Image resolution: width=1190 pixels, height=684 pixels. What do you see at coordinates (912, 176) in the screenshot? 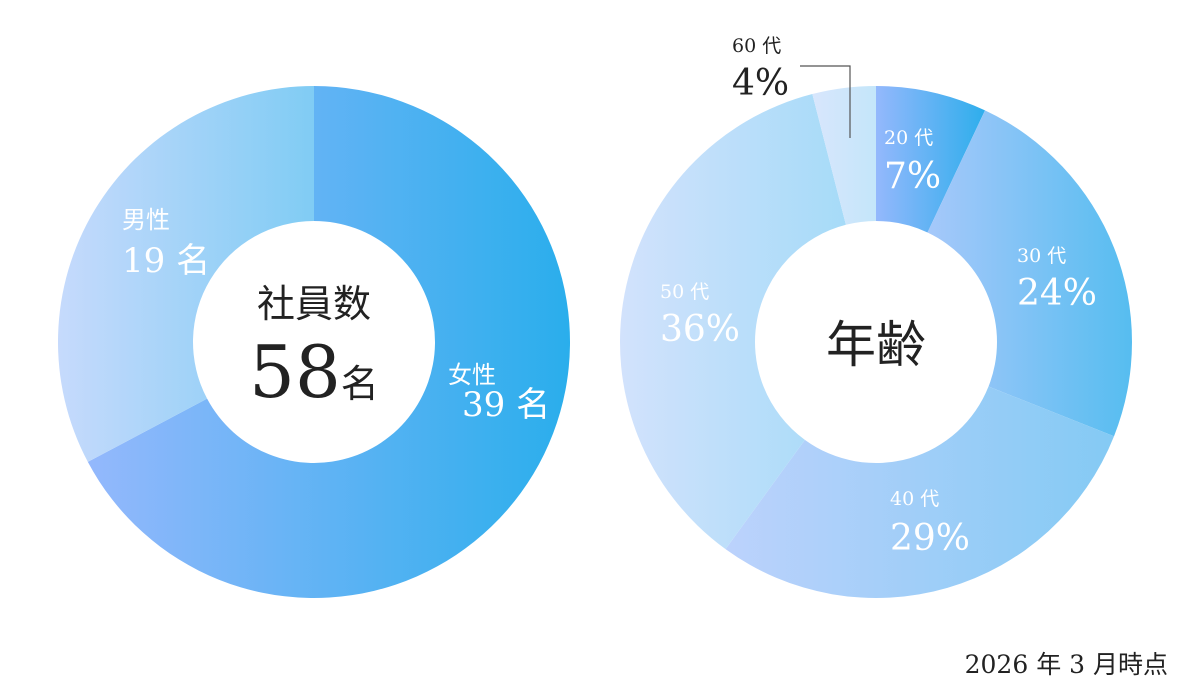
I see `slice-value: 7%` at bounding box center [912, 176].